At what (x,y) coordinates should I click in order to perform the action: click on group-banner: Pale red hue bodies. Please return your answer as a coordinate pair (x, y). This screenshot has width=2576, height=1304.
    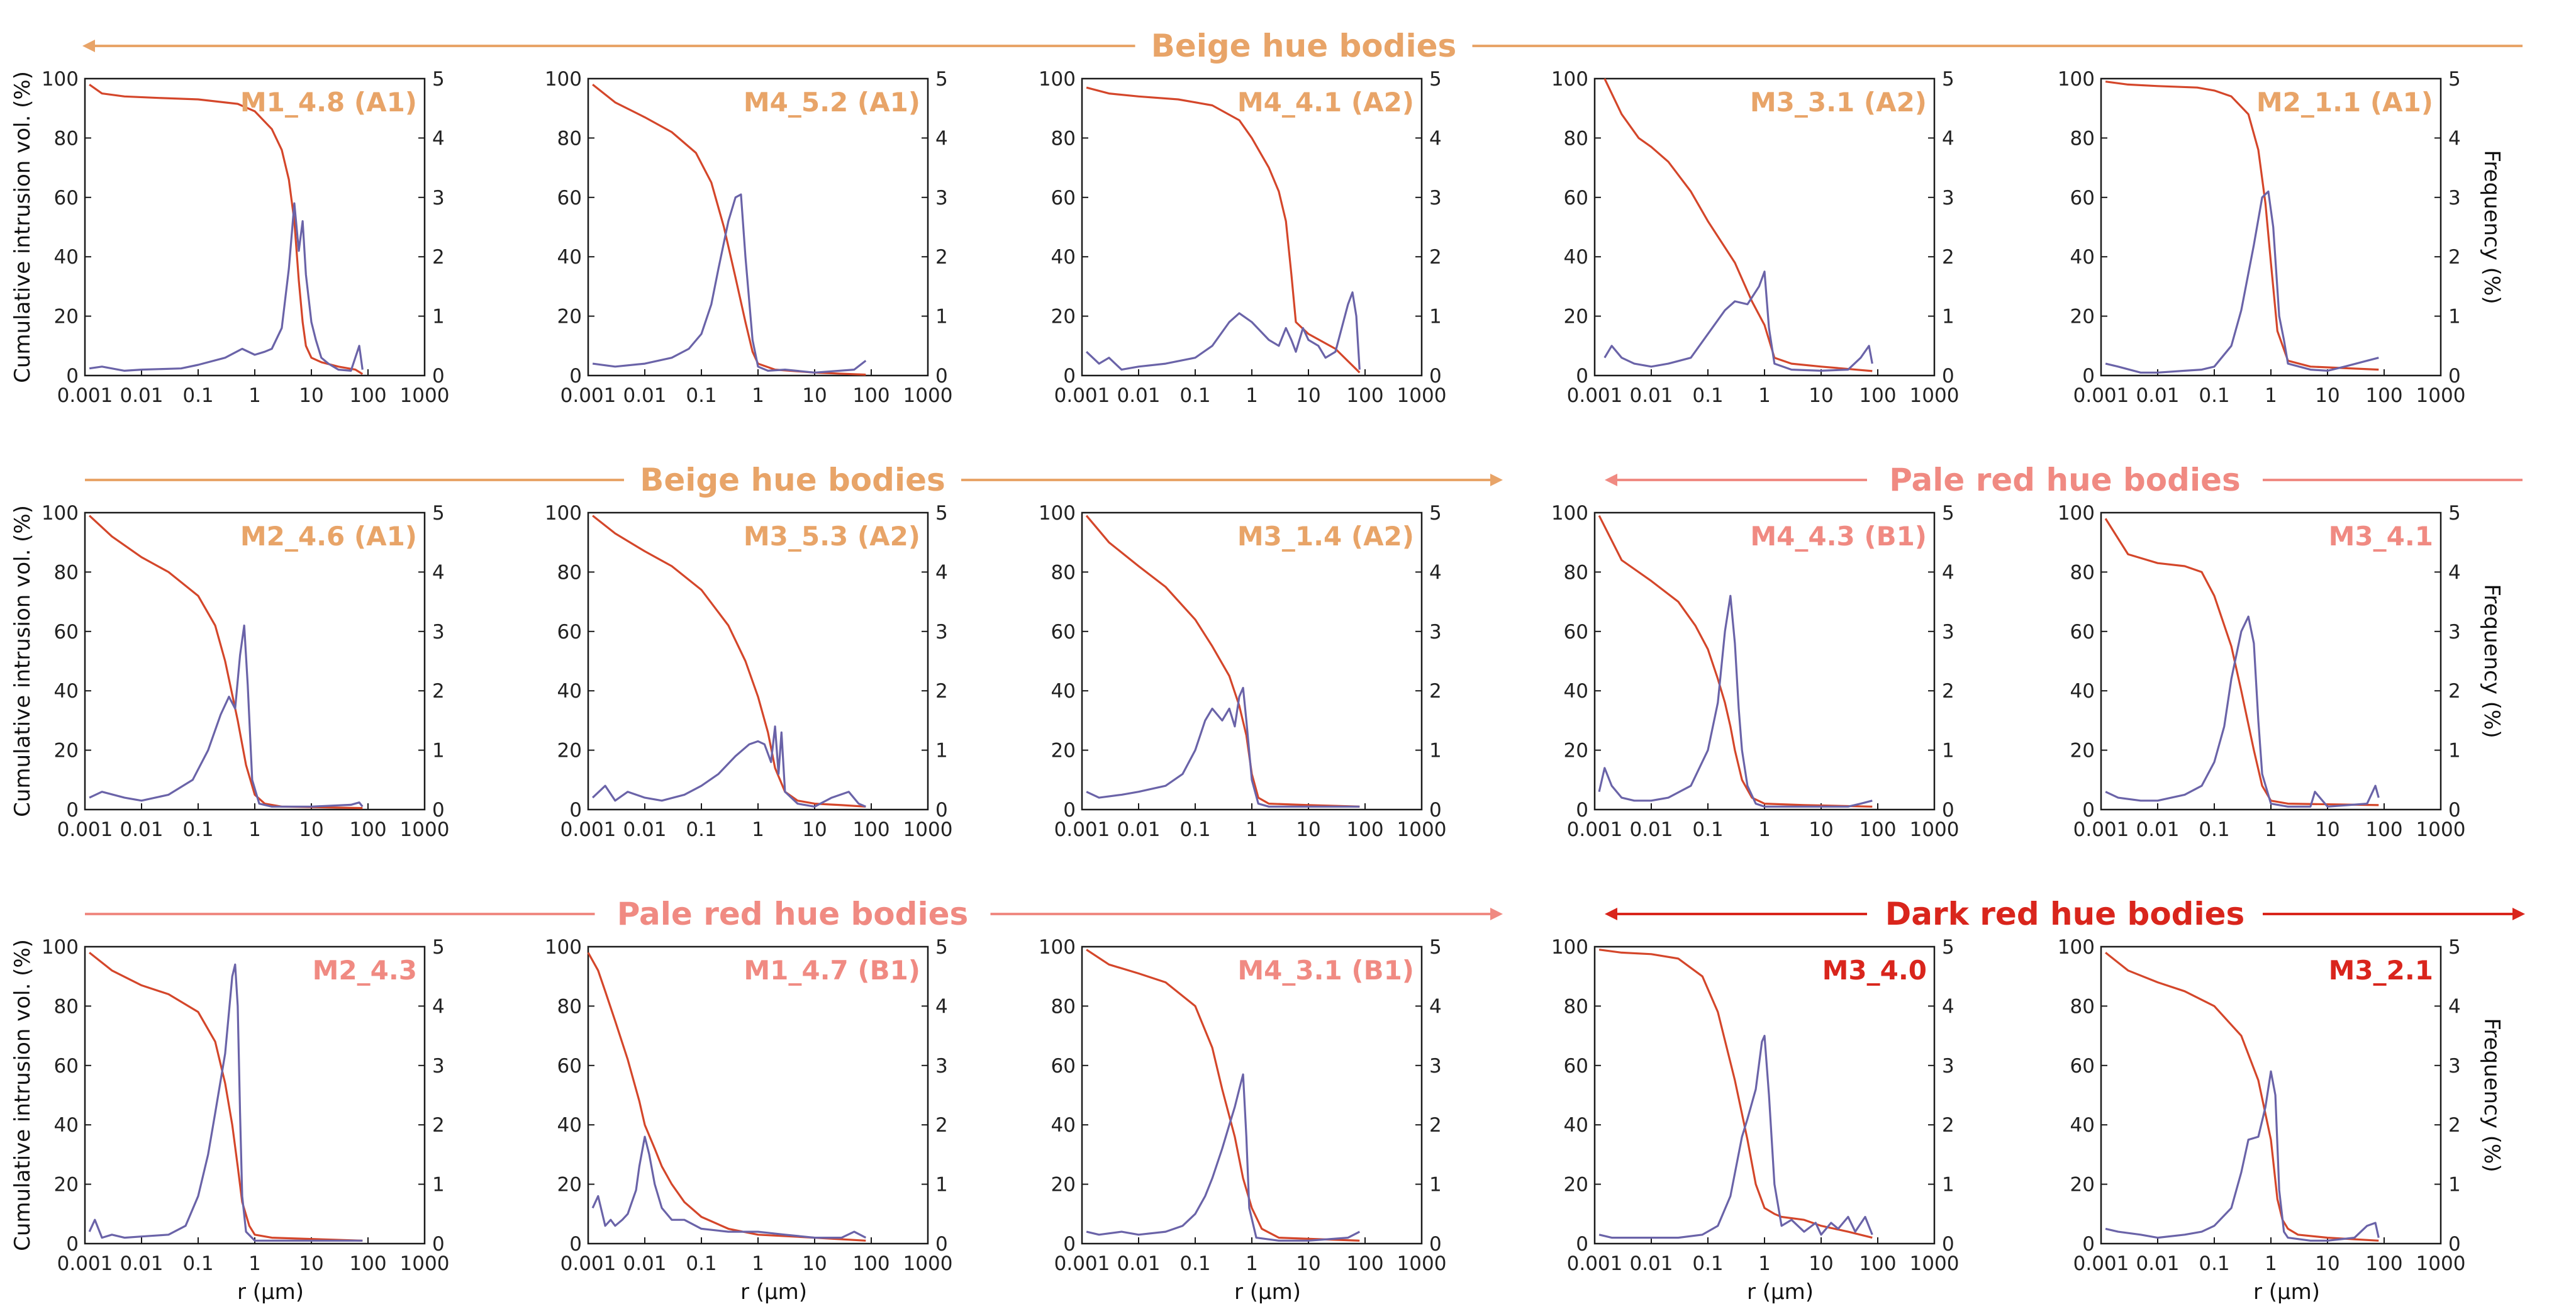
    Looking at the image, I should click on (2064, 479).